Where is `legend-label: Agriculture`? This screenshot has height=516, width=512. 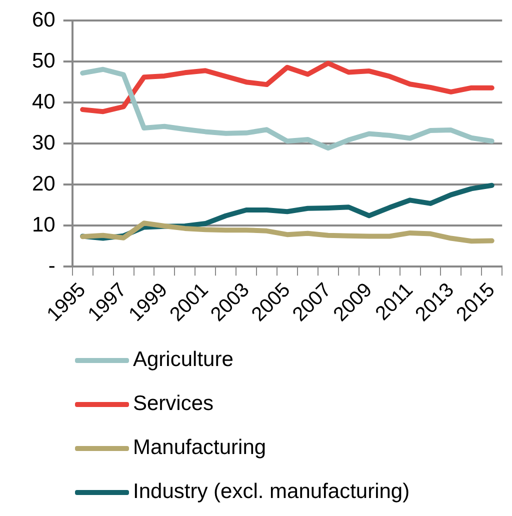
legend-label: Agriculture is located at coordinates (183, 360).